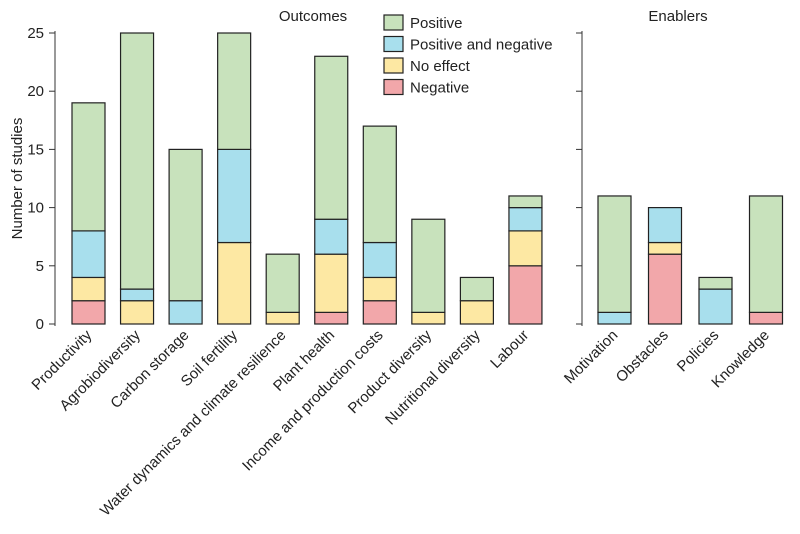 The width and height of the screenshot is (800, 534). I want to click on bar-segment-nutritional-diversity-positive, so click(476, 289).